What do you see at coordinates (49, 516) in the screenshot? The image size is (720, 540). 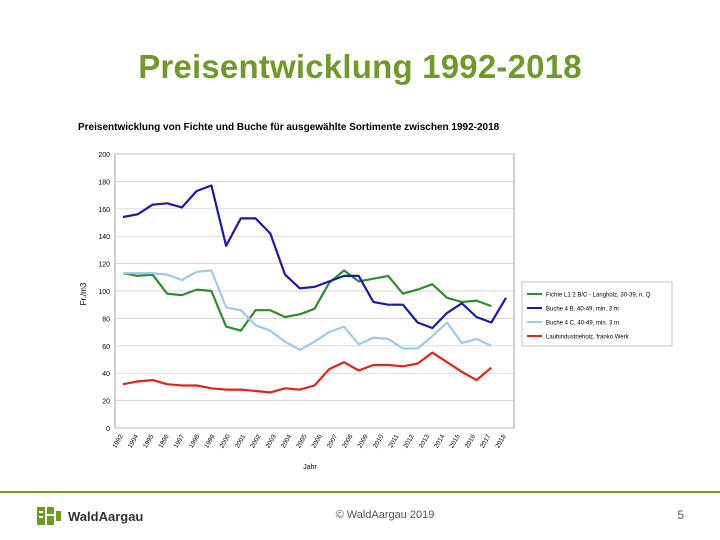 I see `wald-aargau-logo-icon` at bounding box center [49, 516].